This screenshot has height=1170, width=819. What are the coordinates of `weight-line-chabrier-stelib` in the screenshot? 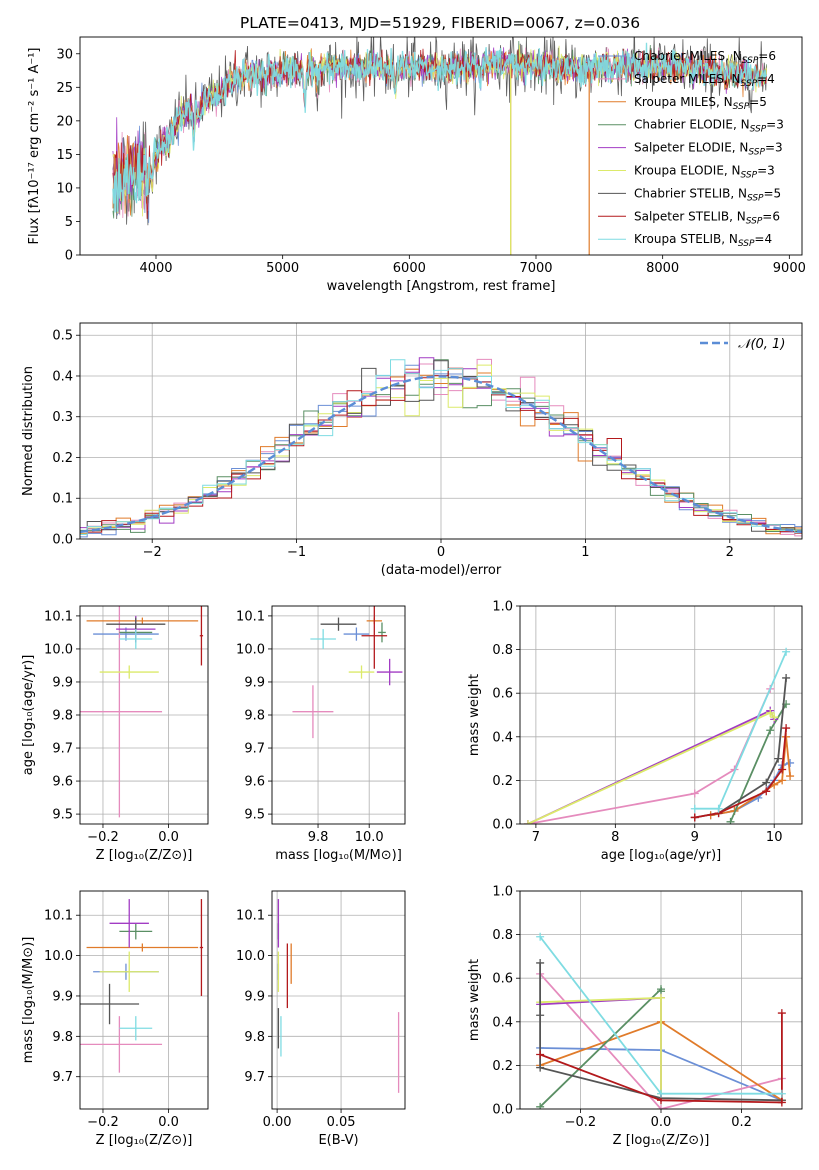 It's located at (740, 748).